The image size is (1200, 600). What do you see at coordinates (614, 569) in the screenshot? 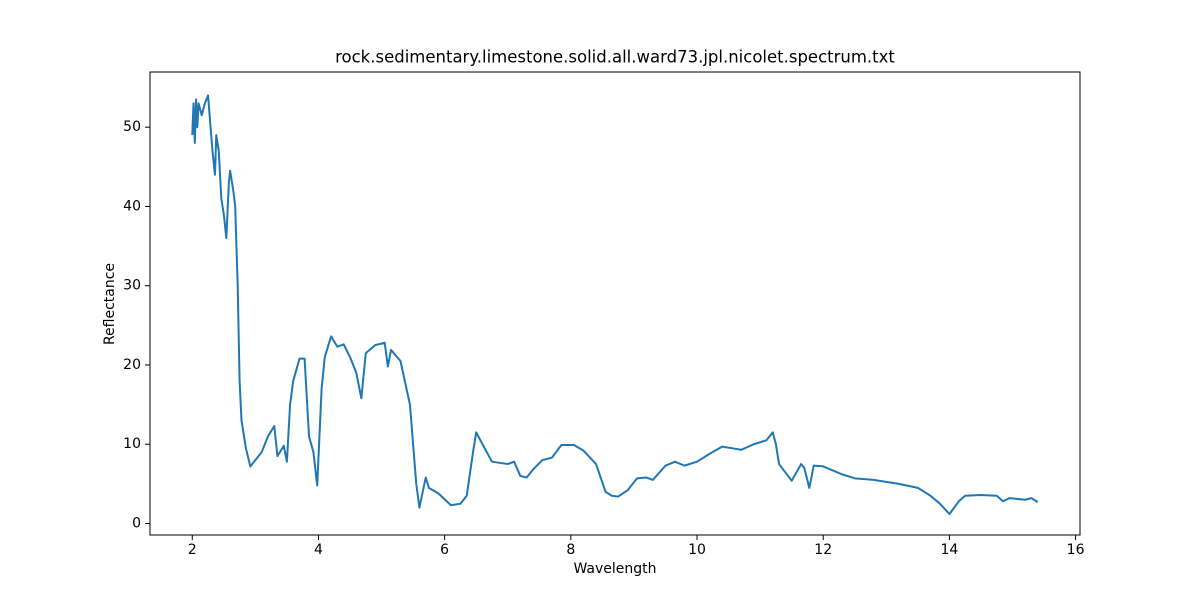
I see `x-axis-label: Wavelength` at bounding box center [614, 569].